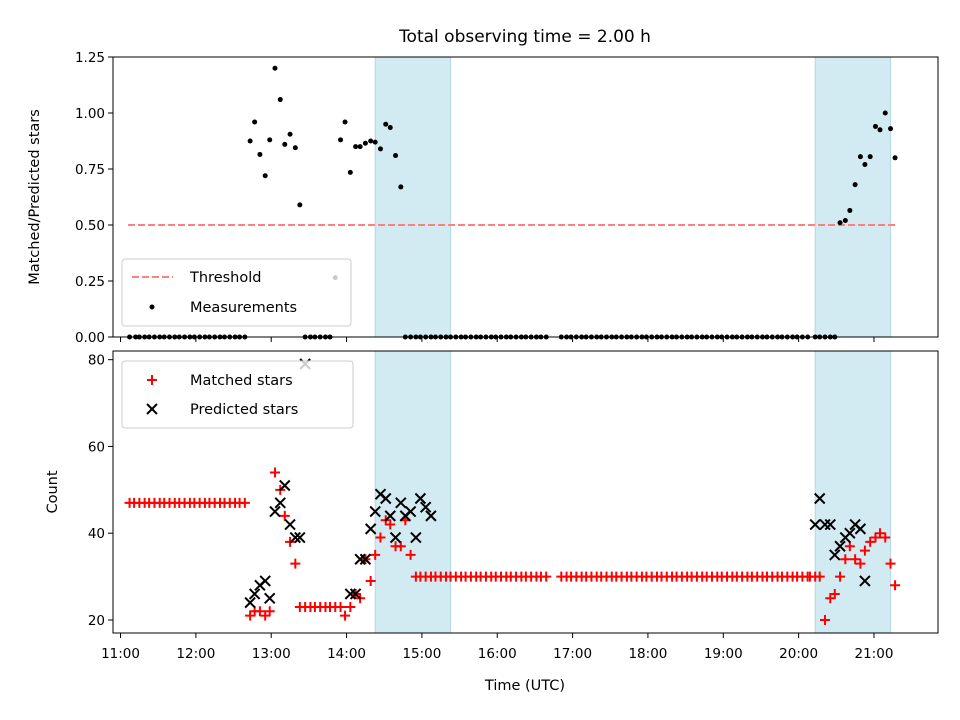 The image size is (960, 720). I want to click on y-axis-label-count: Count, so click(53, 491).